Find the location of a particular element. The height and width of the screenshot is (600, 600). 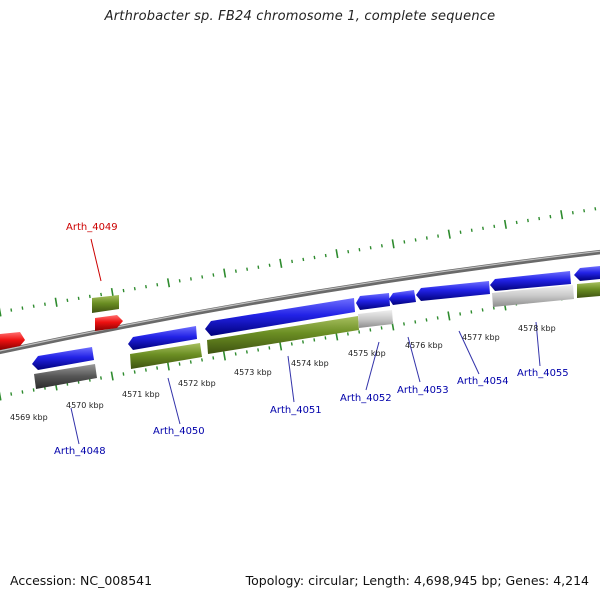

gene-arrow-red-left is located at coordinates (12, 341).